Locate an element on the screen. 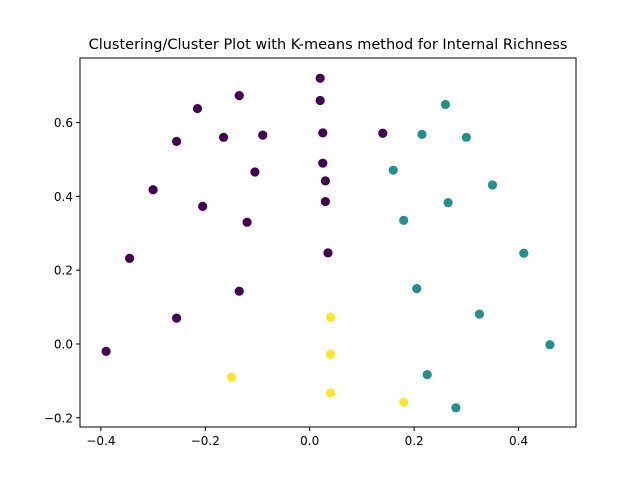  y-tick-label: 0.6 is located at coordinates (63, 123).